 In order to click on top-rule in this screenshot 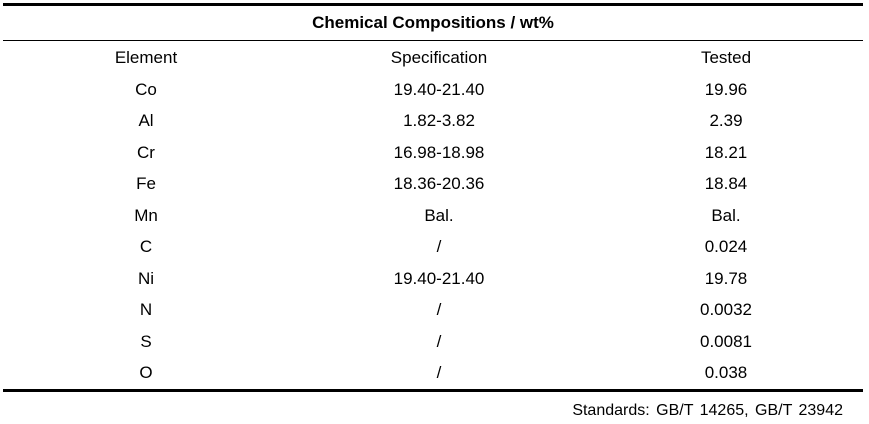, I will do `click(433, 4)`.